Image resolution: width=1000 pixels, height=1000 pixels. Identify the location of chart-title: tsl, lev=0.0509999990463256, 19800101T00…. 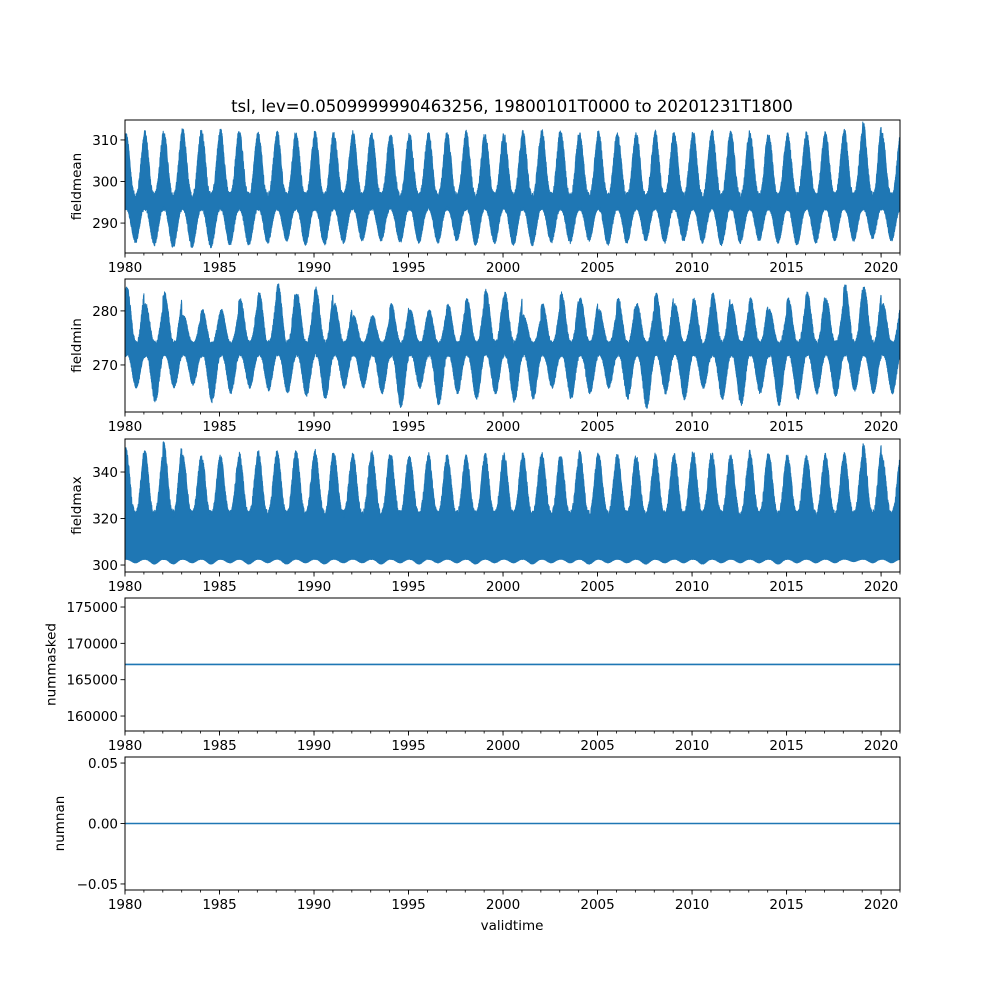
(512, 106).